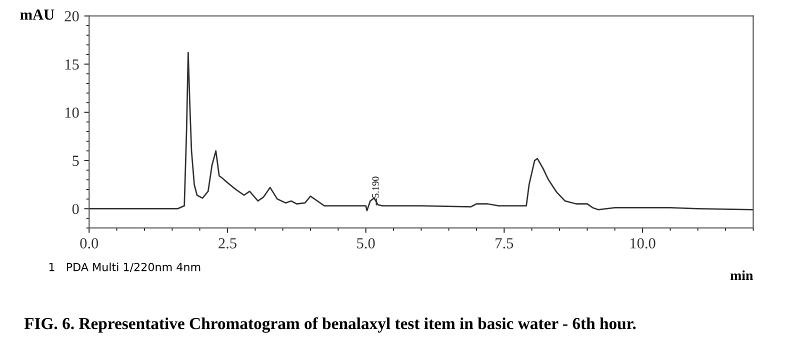 This screenshot has width=803, height=363. What do you see at coordinates (75, 209) in the screenshot?
I see `y-tick-label: 0` at bounding box center [75, 209].